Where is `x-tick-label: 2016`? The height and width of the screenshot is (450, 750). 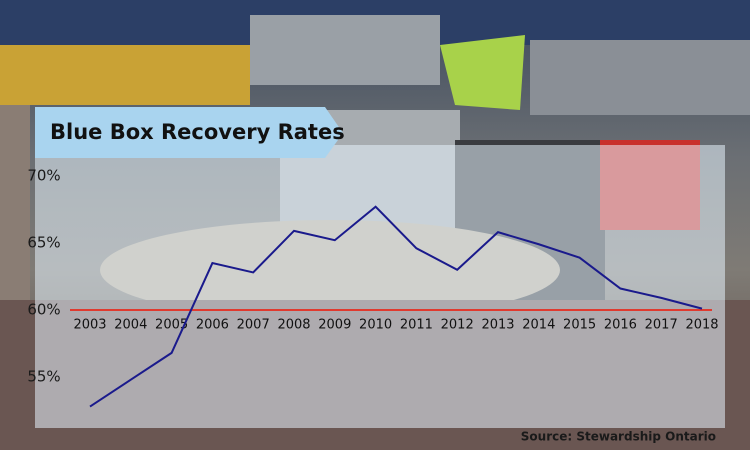
x-tick-label: 2016 is located at coordinates (620, 324).